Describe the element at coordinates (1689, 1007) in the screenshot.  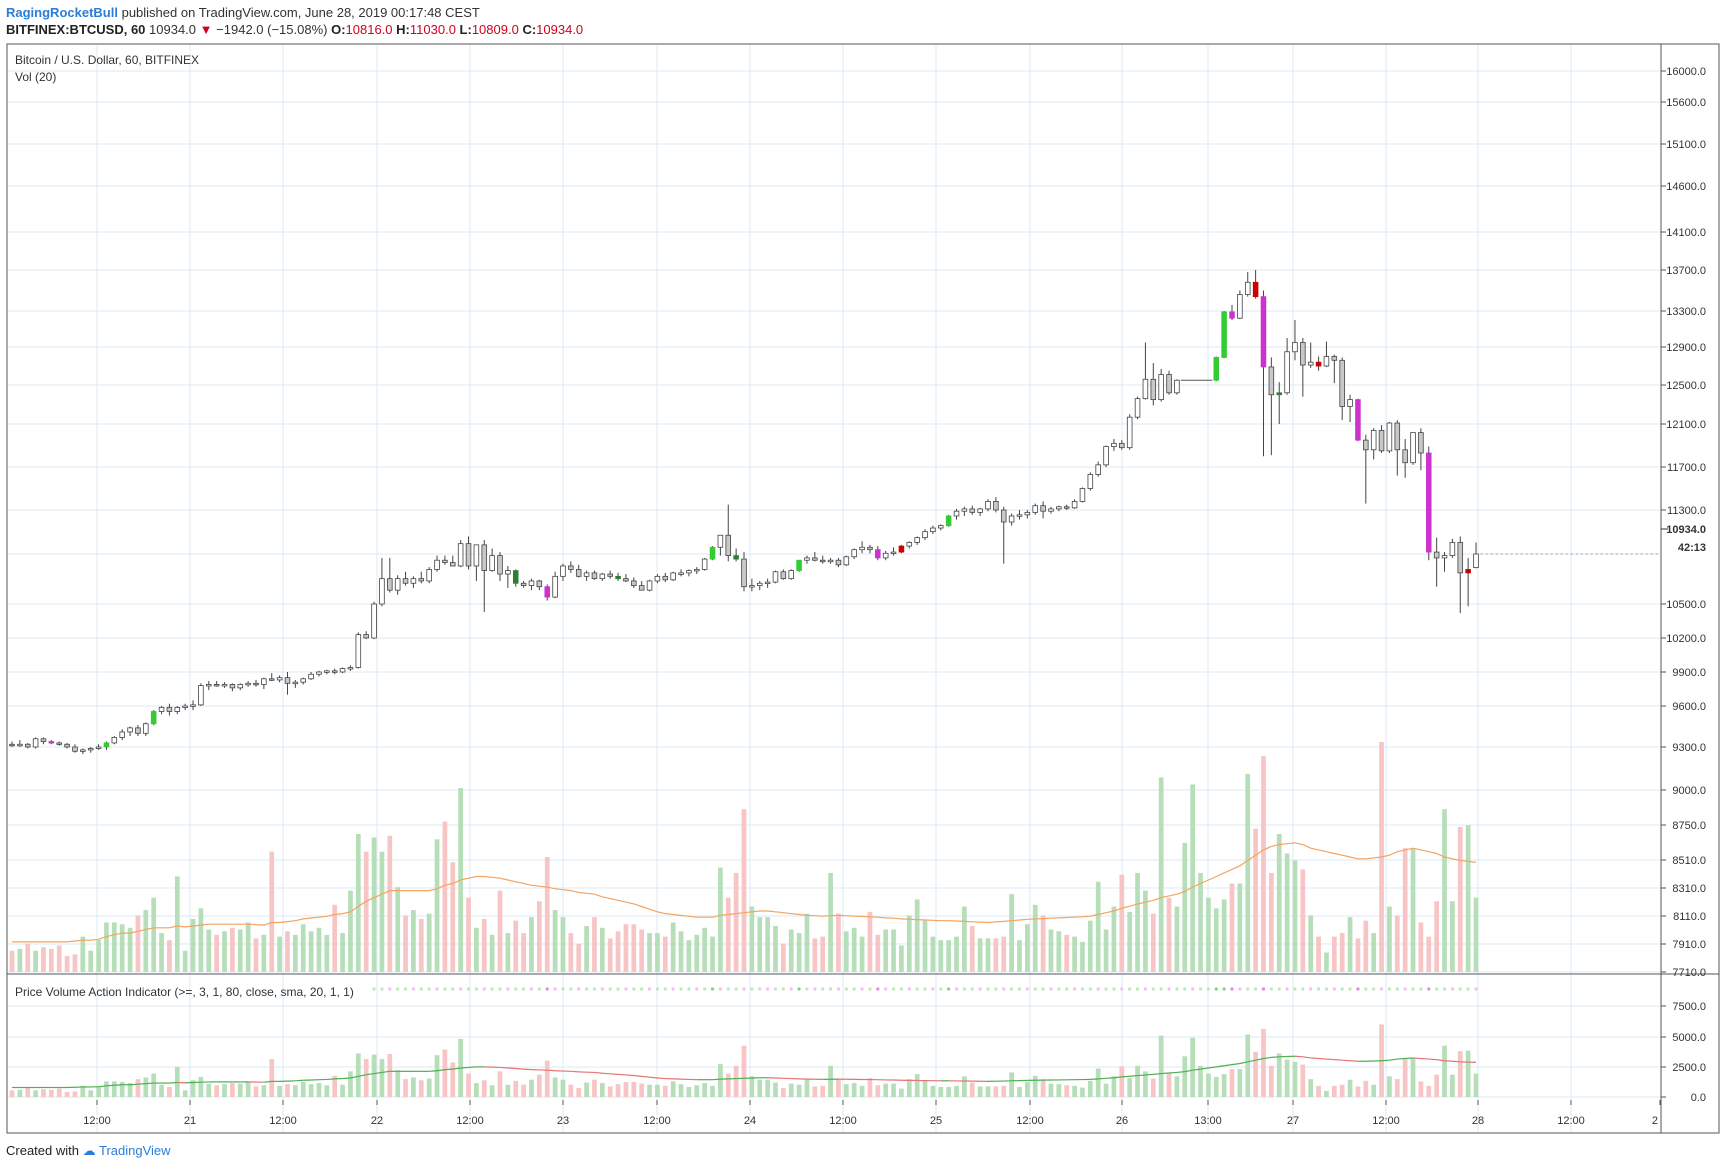
I see `indicator-tick-label: 7500.0` at that location.